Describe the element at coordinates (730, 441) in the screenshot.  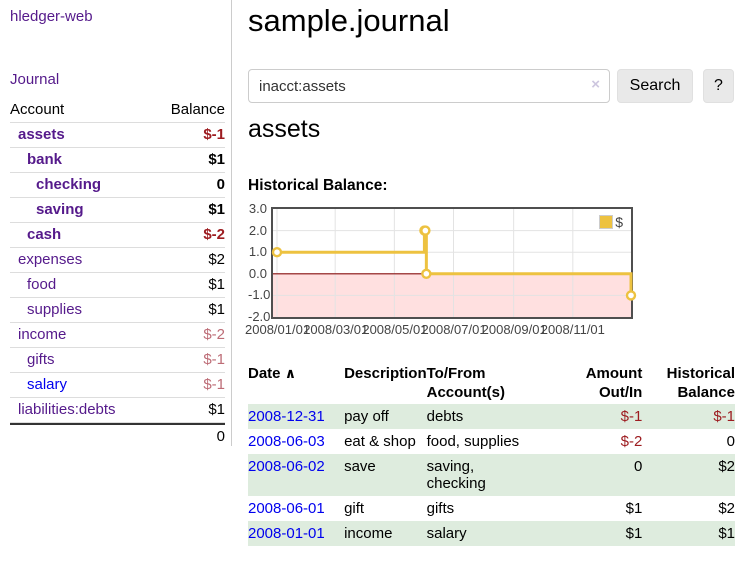
I see `transaction-balance: 0` at that location.